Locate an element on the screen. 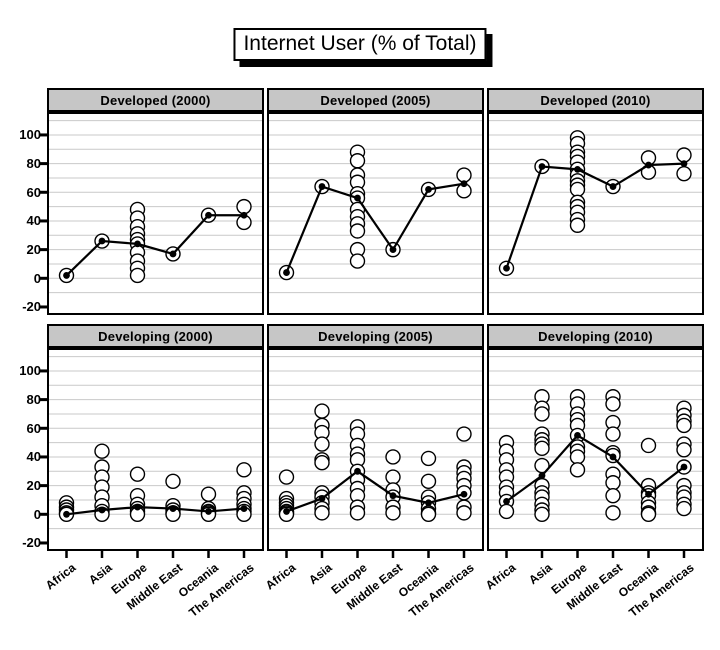 The width and height of the screenshot is (720, 650). y-axis-label: 60 is located at coordinates (33, 192).